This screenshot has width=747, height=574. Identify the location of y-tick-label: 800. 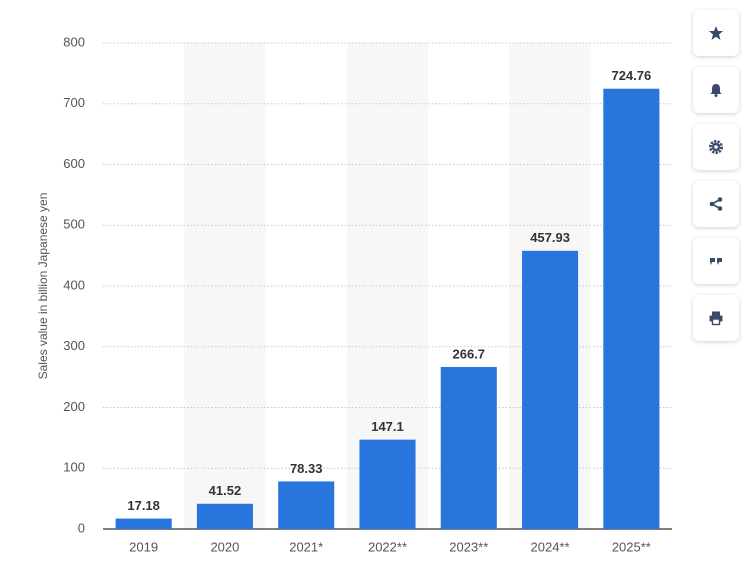
(74, 41).